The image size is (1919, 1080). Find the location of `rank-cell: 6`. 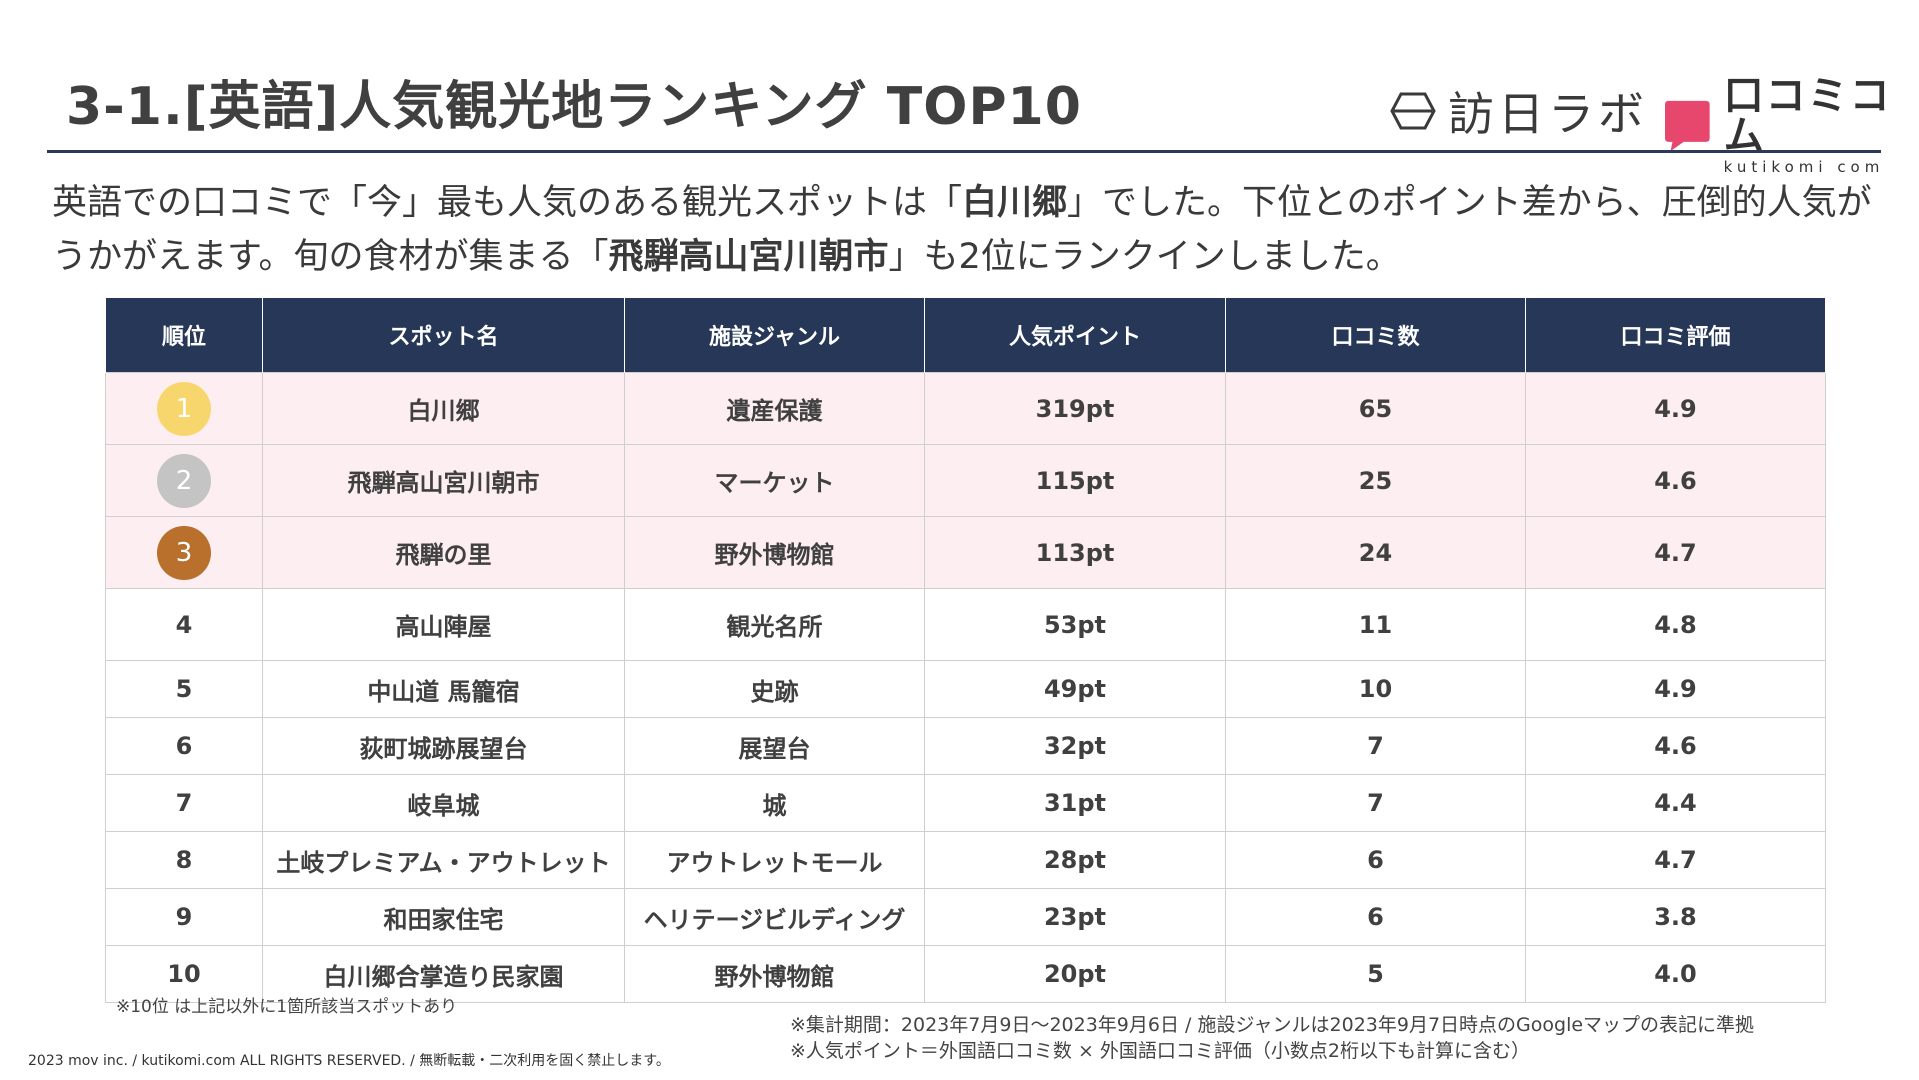

rank-cell: 6 is located at coordinates (184, 746).